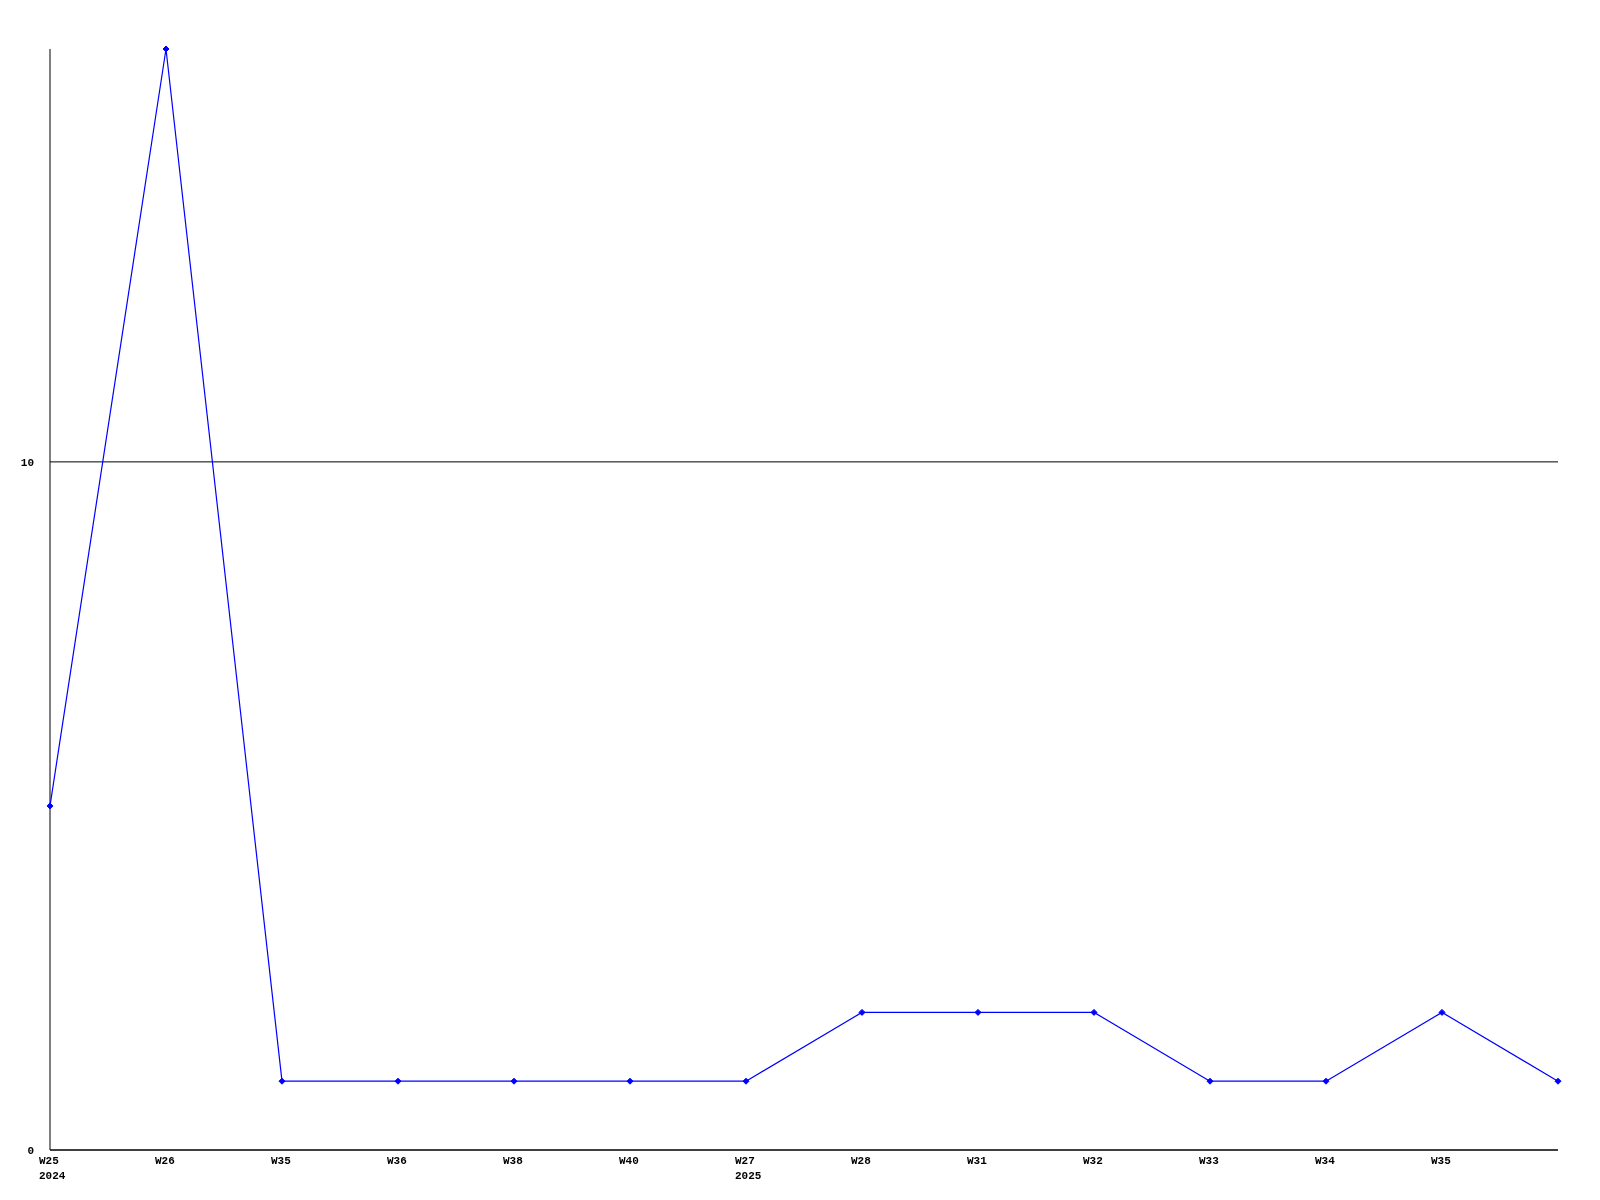 This screenshot has height=1200, width=1600. What do you see at coordinates (861, 1161) in the screenshot?
I see `x-tick-label: W28` at bounding box center [861, 1161].